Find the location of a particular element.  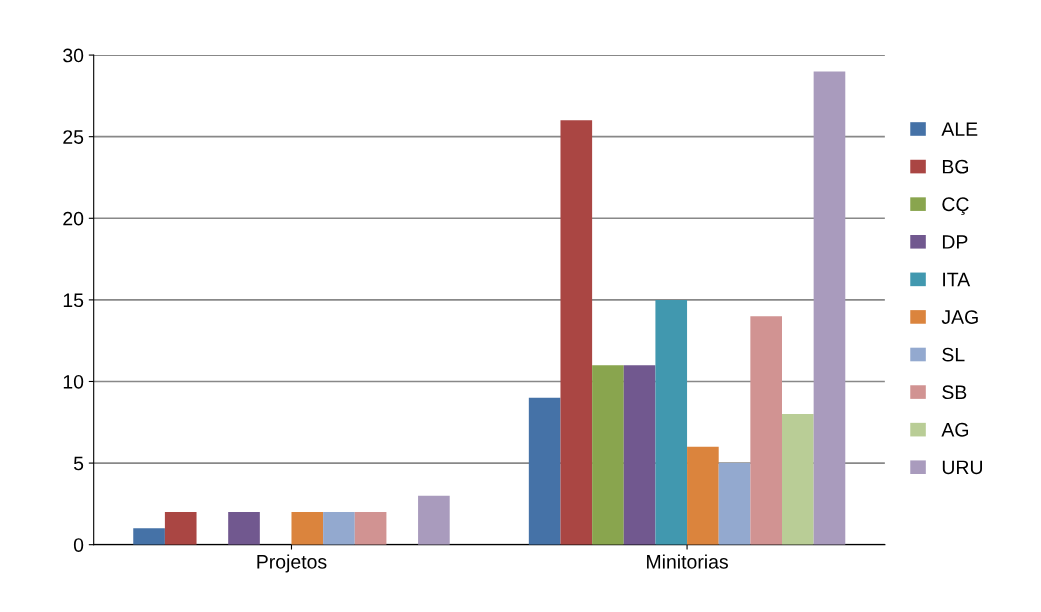

legend-label: BG is located at coordinates (955, 166).